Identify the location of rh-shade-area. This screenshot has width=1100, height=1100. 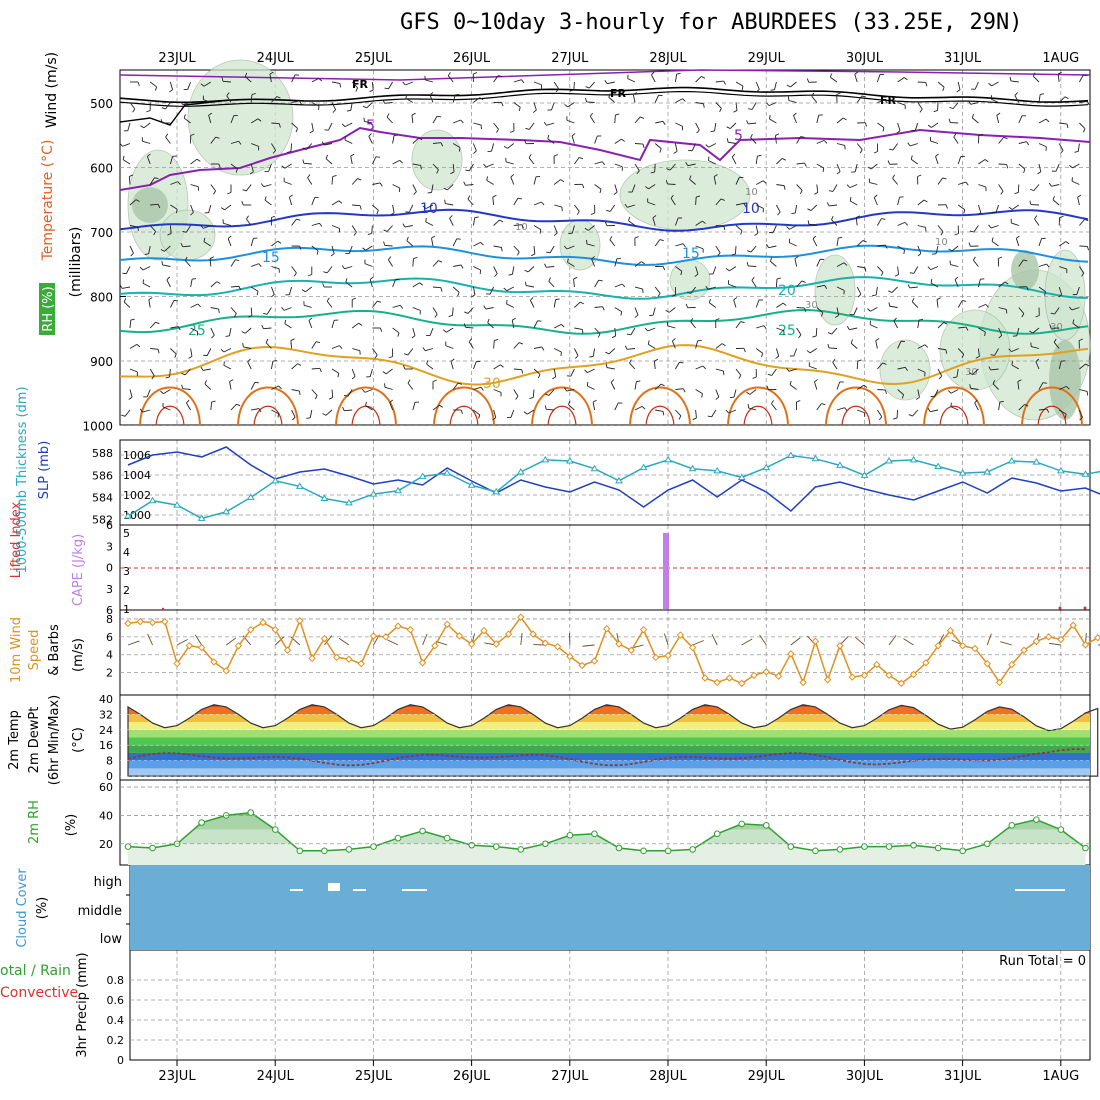
(1065, 380).